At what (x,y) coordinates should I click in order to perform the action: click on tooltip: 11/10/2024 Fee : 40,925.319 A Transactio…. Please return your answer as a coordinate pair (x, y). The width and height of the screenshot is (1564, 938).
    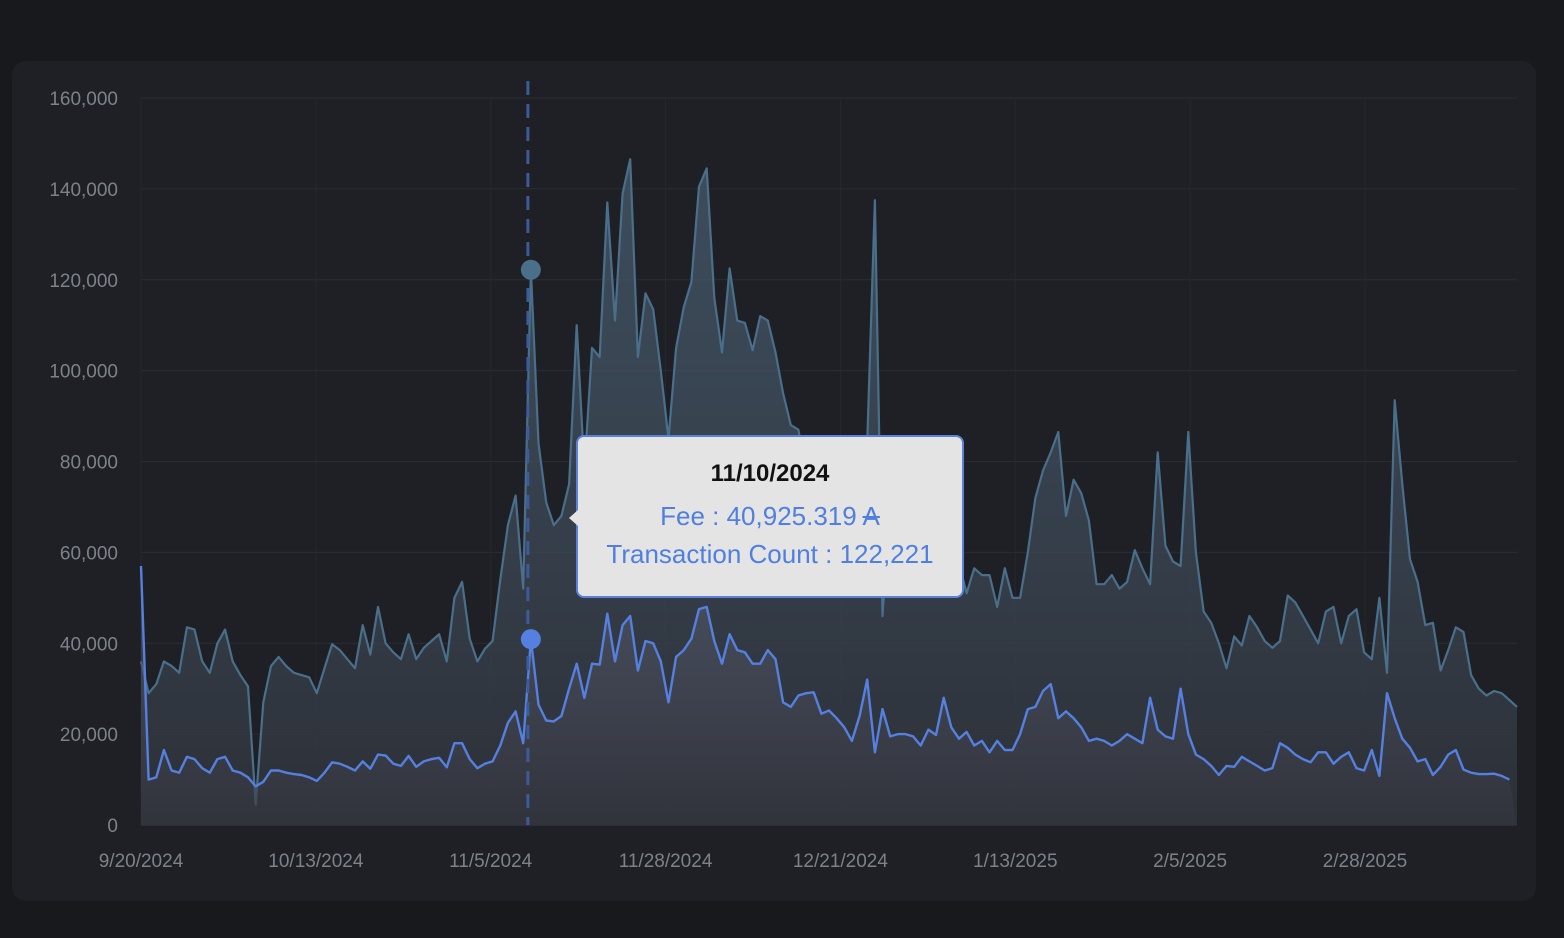
    Looking at the image, I should click on (766, 516).